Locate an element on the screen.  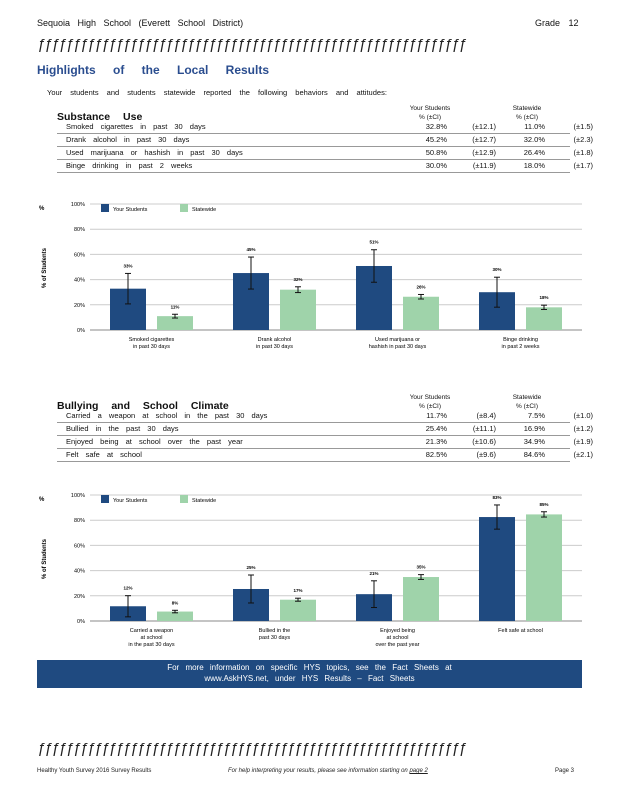
data-label: 85% is located at coordinates (543, 504).